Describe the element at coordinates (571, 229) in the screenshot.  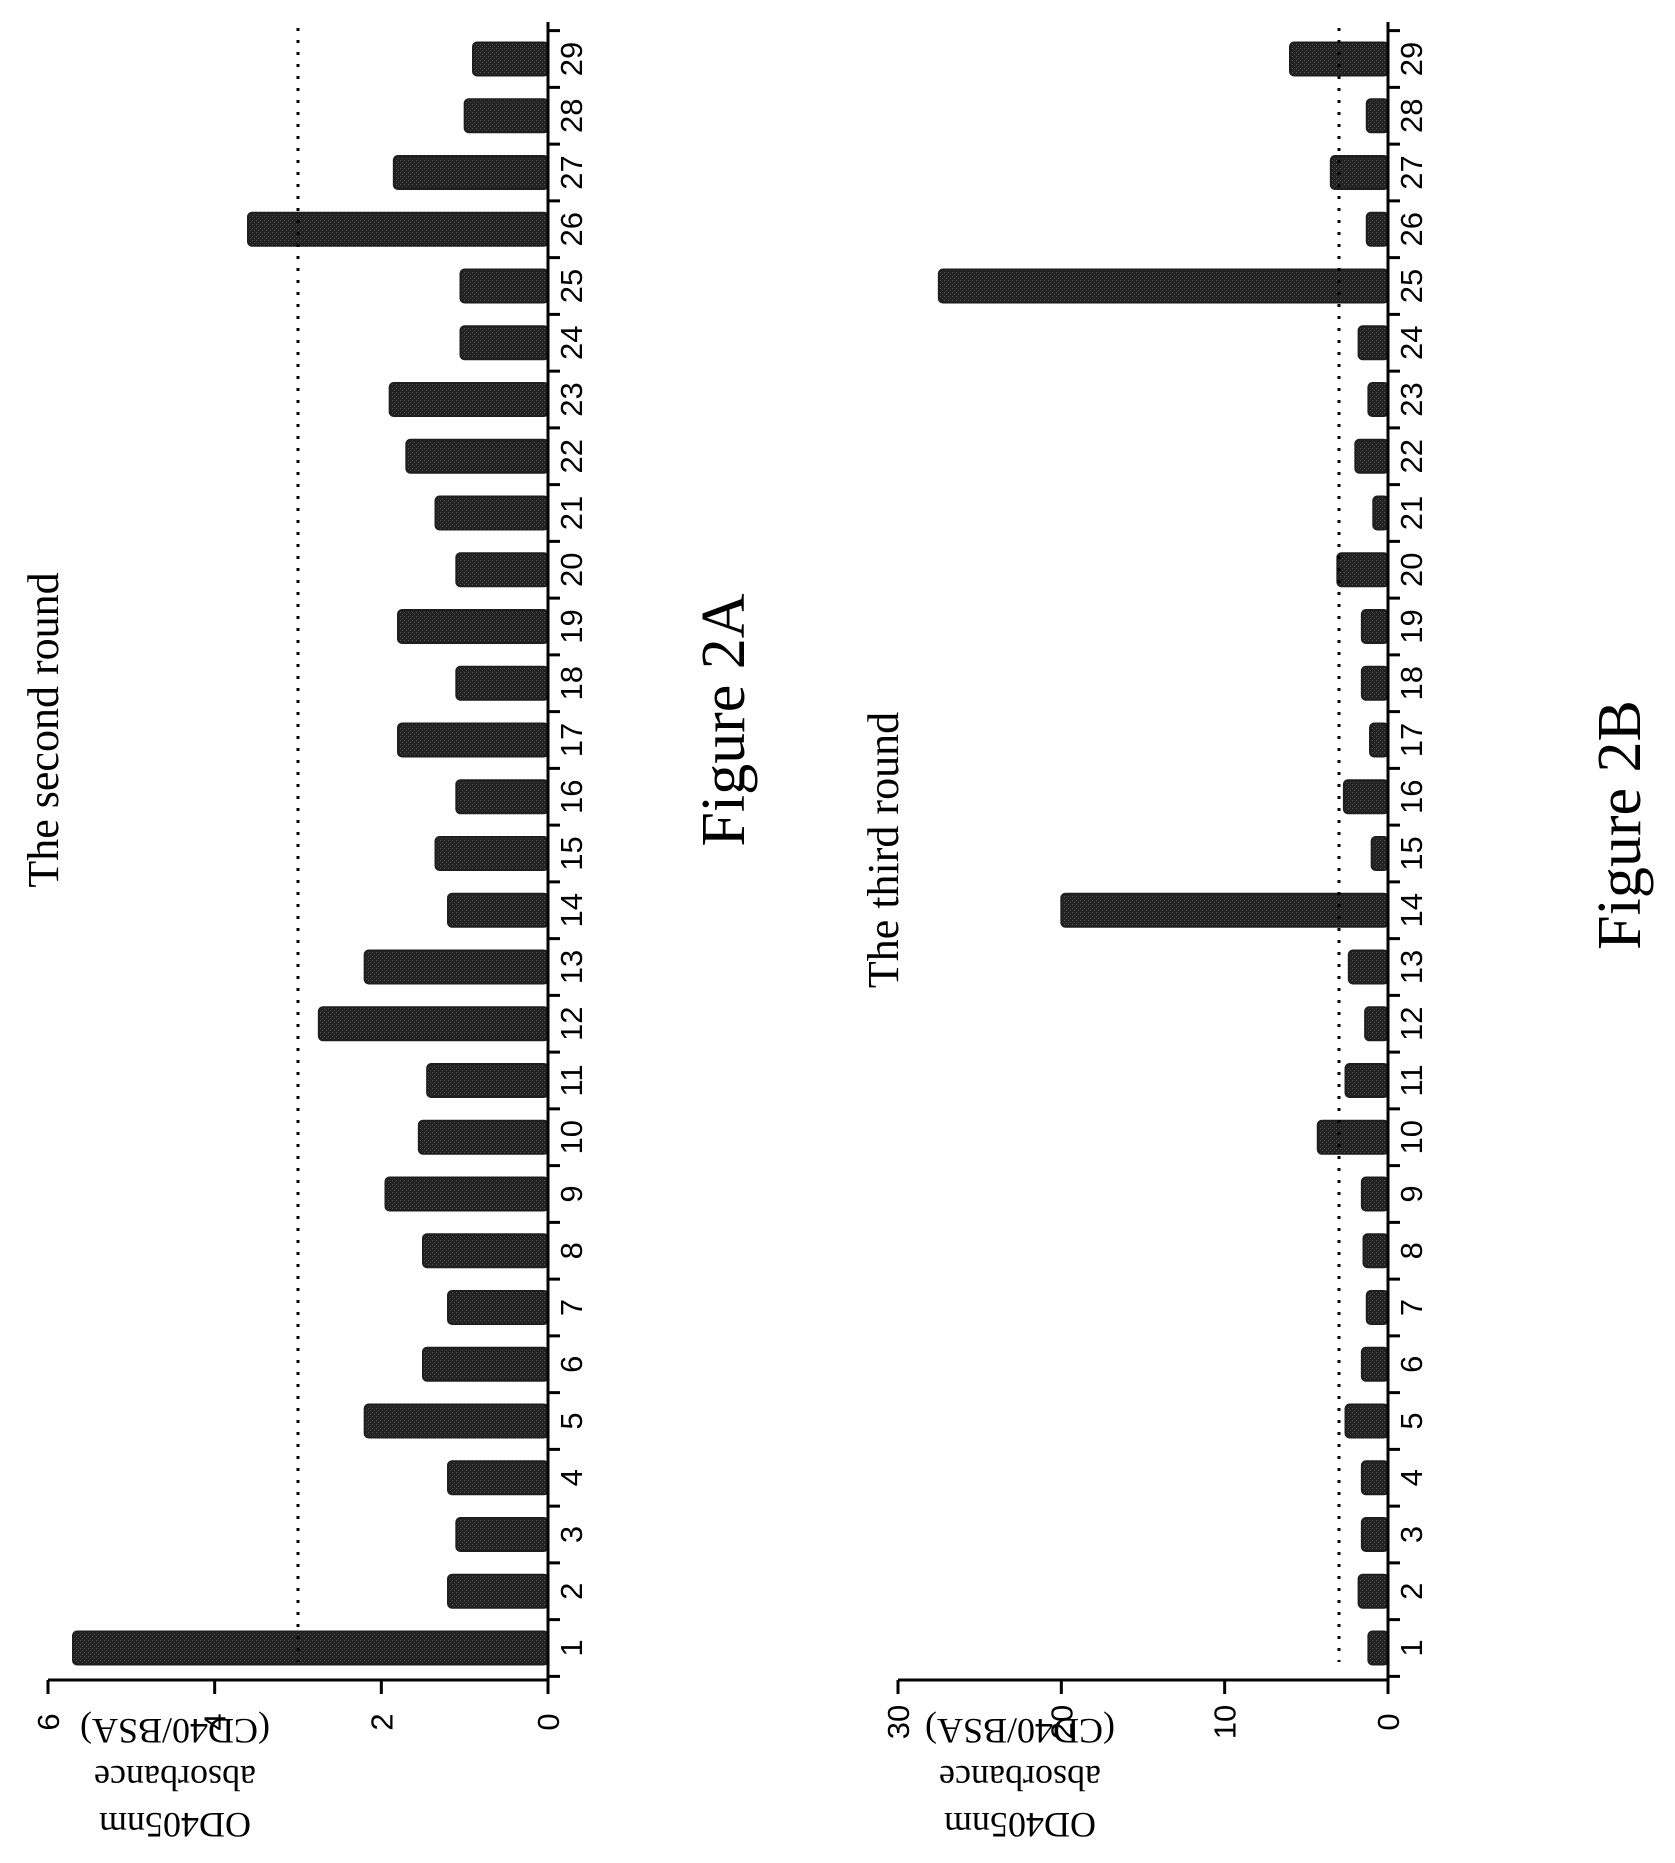
I see `category-tick-label: 26` at that location.